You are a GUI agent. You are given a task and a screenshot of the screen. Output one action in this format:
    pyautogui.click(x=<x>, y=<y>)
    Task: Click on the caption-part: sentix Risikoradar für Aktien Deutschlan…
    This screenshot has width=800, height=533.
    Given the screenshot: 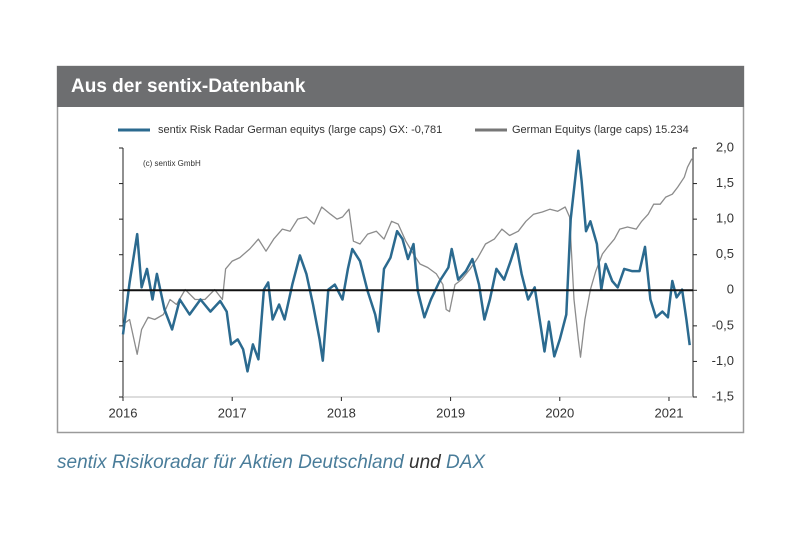 What is the action you would take?
    pyautogui.click(x=231, y=462)
    